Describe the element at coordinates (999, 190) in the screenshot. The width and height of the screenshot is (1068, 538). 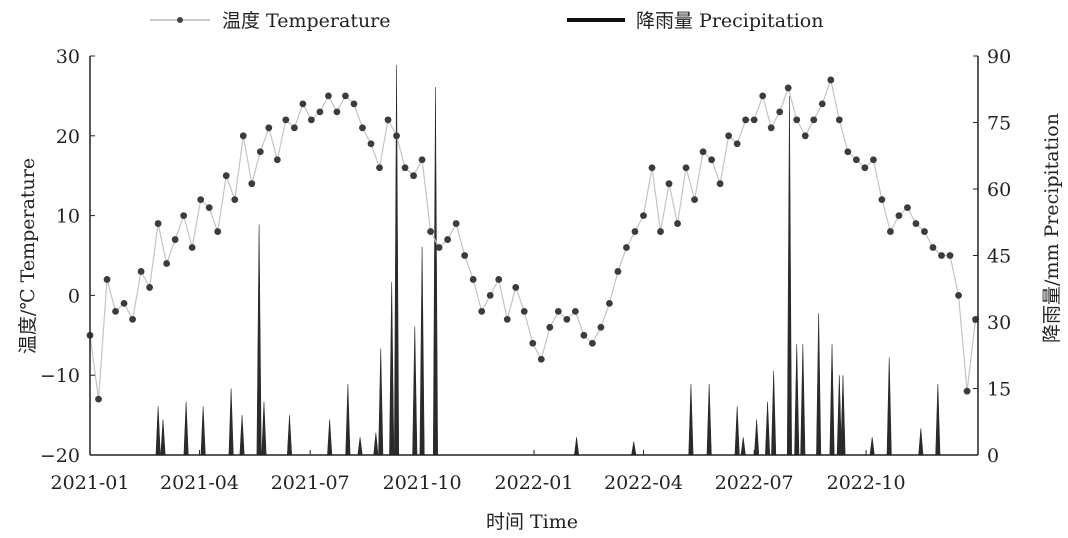
I see `y-right-tick-label: 60` at that location.